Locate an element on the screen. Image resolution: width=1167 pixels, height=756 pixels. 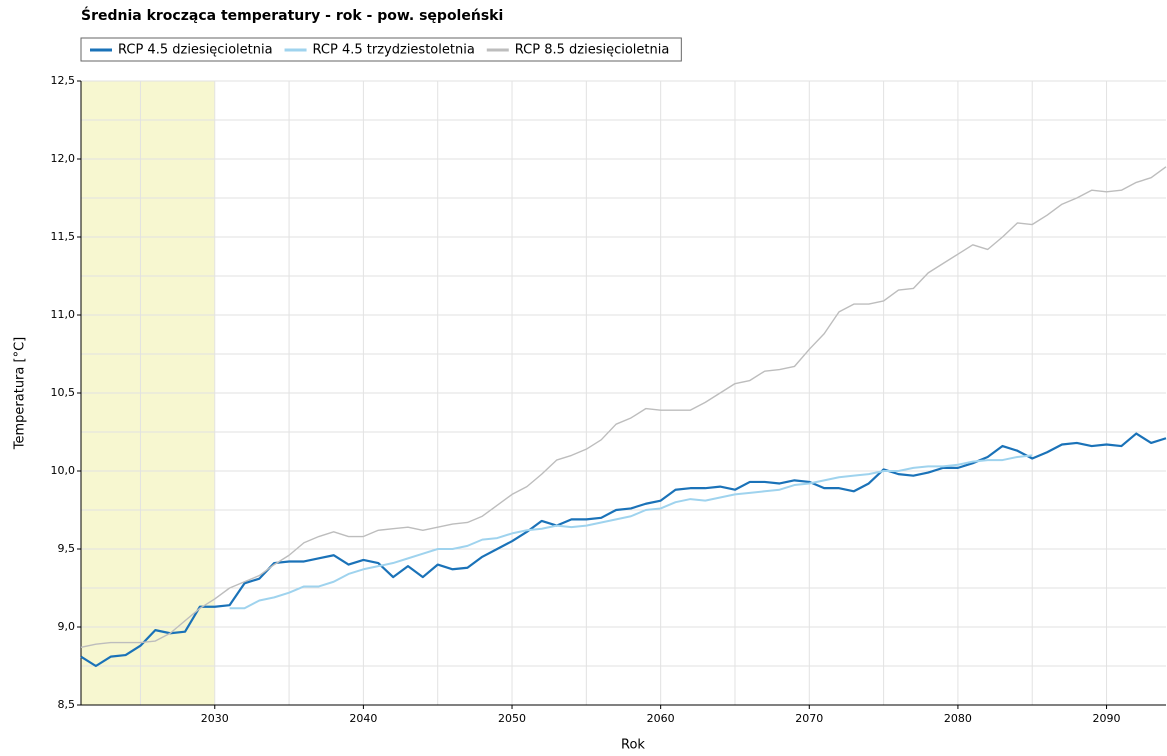
x-tick-label: 2070 is located at coordinates (809, 718).